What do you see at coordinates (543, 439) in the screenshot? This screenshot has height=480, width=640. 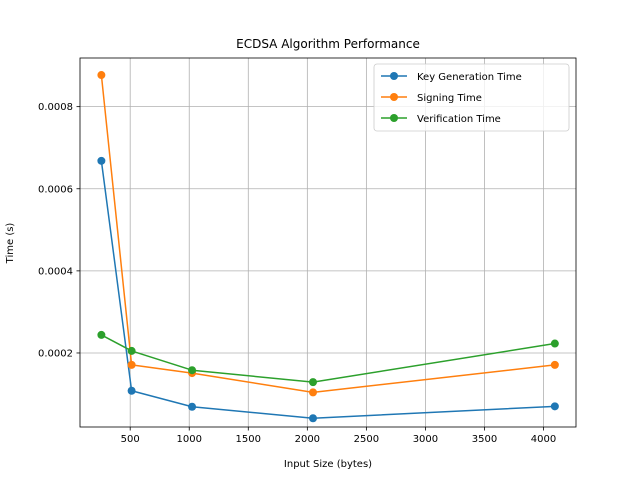 I see `x-tick-label: 4000` at bounding box center [543, 439].